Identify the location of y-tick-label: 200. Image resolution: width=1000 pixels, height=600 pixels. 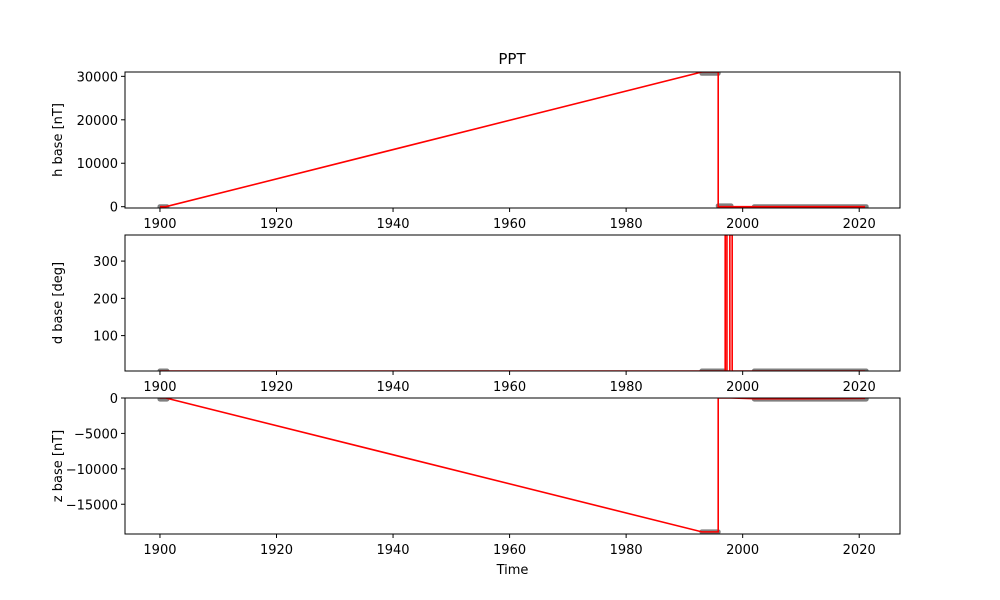
(105, 299).